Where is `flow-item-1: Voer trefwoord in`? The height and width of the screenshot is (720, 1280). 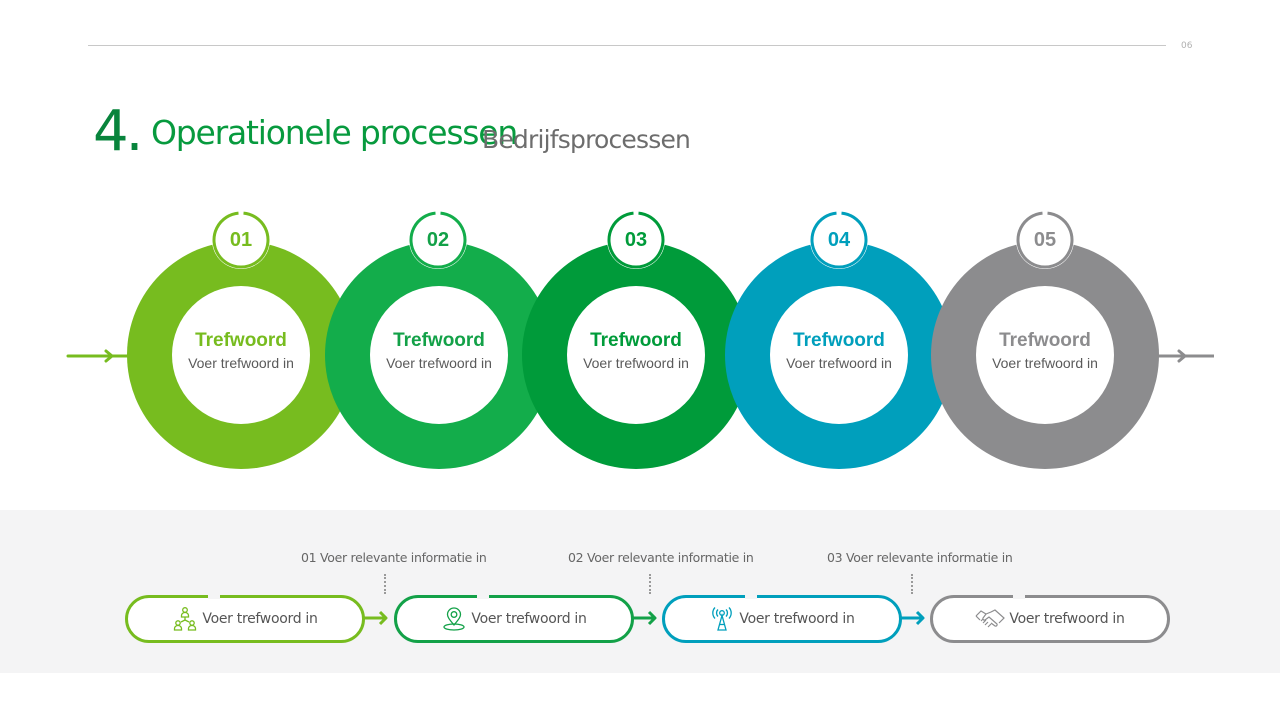 flow-item-1: Voer trefwoord in is located at coordinates (245, 618).